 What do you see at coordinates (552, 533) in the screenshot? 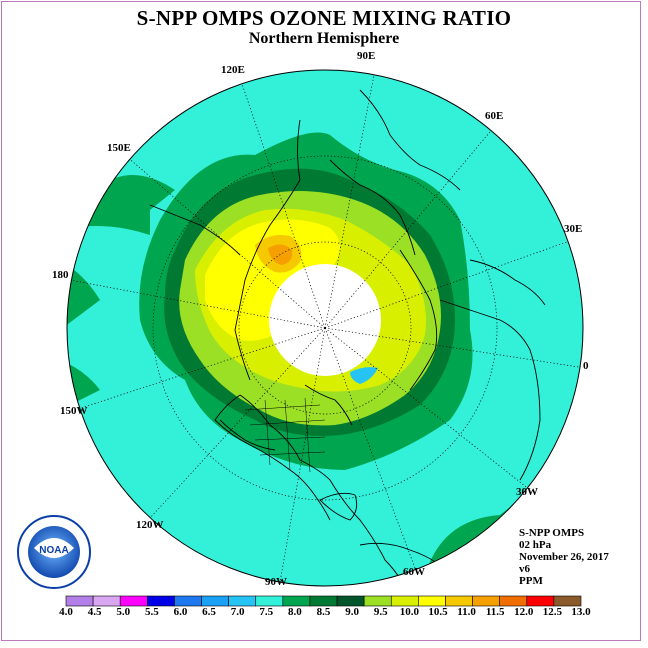
I see `info-product: S-NPP OMPS` at bounding box center [552, 533].